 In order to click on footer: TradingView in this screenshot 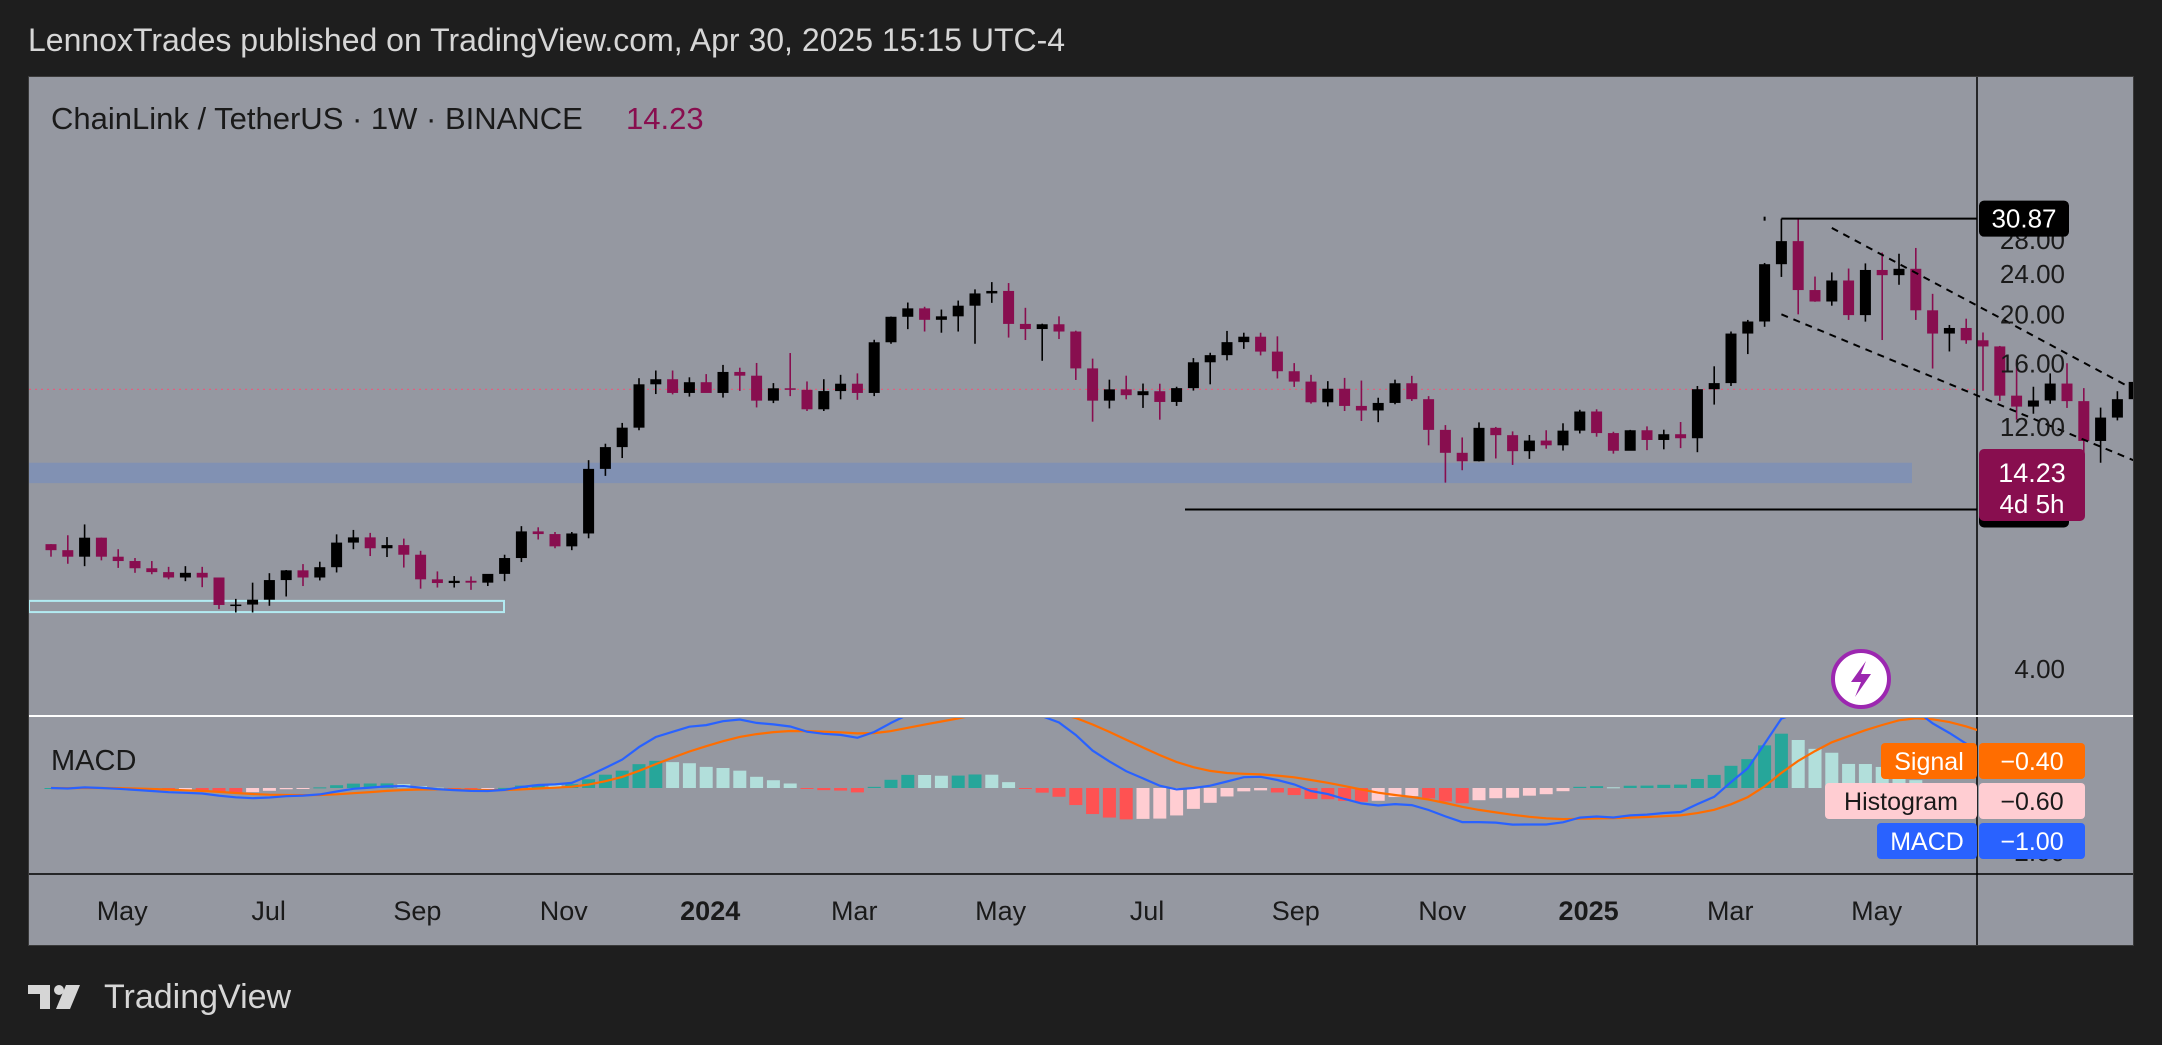, I will do `click(159, 997)`.